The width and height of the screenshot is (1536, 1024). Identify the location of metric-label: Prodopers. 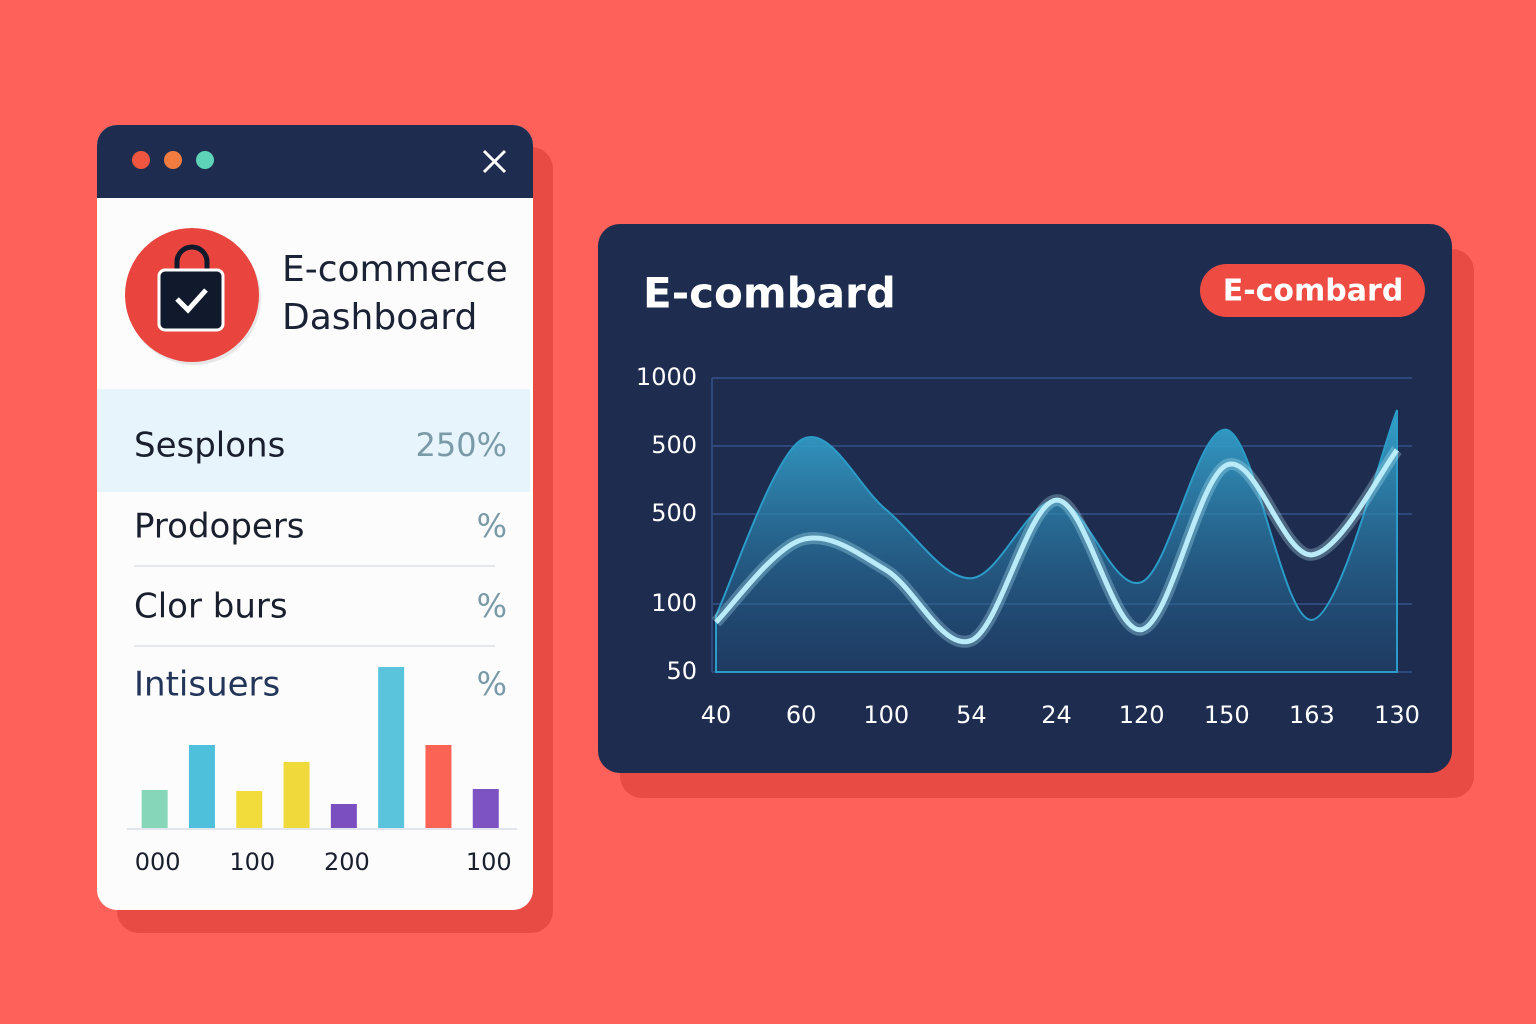
(219, 527).